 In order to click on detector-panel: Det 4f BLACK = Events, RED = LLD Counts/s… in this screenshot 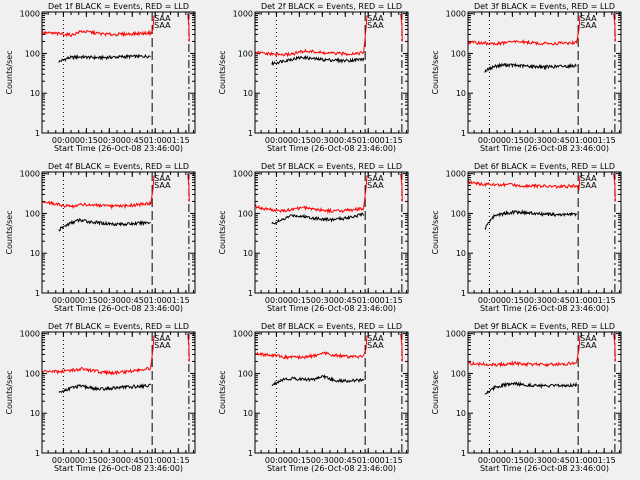, I will do `click(100, 237)`.